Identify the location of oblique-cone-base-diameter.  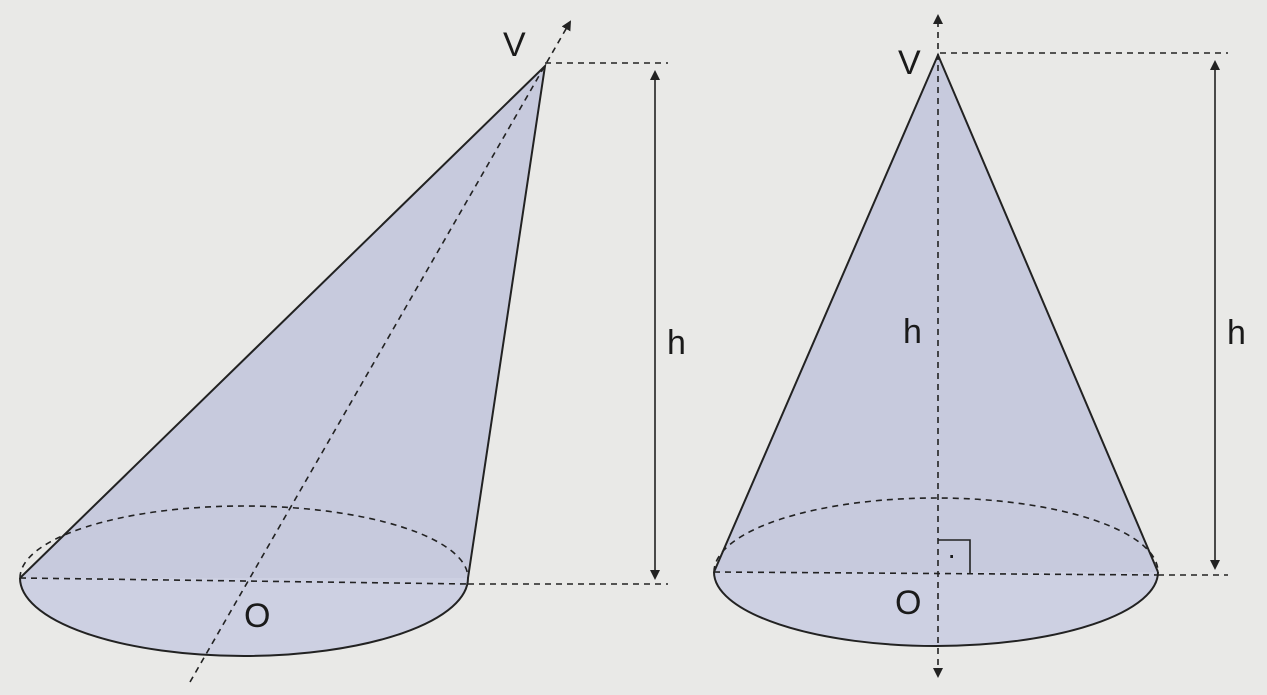
(244, 581).